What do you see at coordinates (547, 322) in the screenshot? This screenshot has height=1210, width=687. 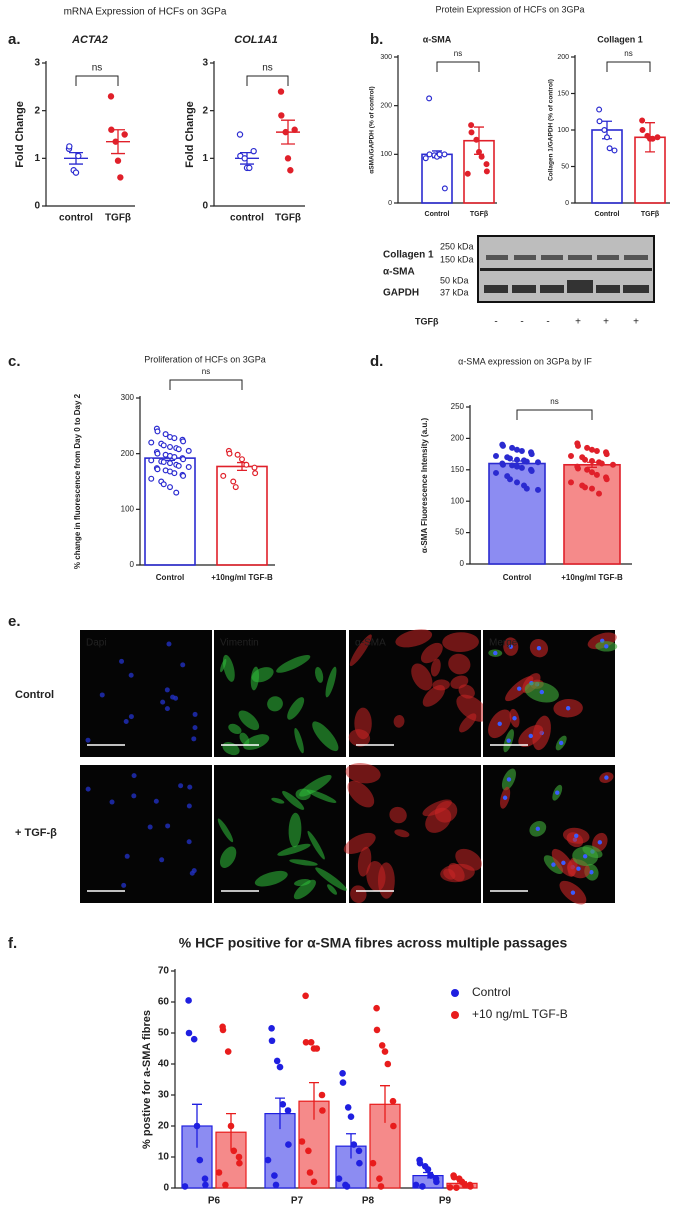 I see `blot-treatment: -` at bounding box center [547, 322].